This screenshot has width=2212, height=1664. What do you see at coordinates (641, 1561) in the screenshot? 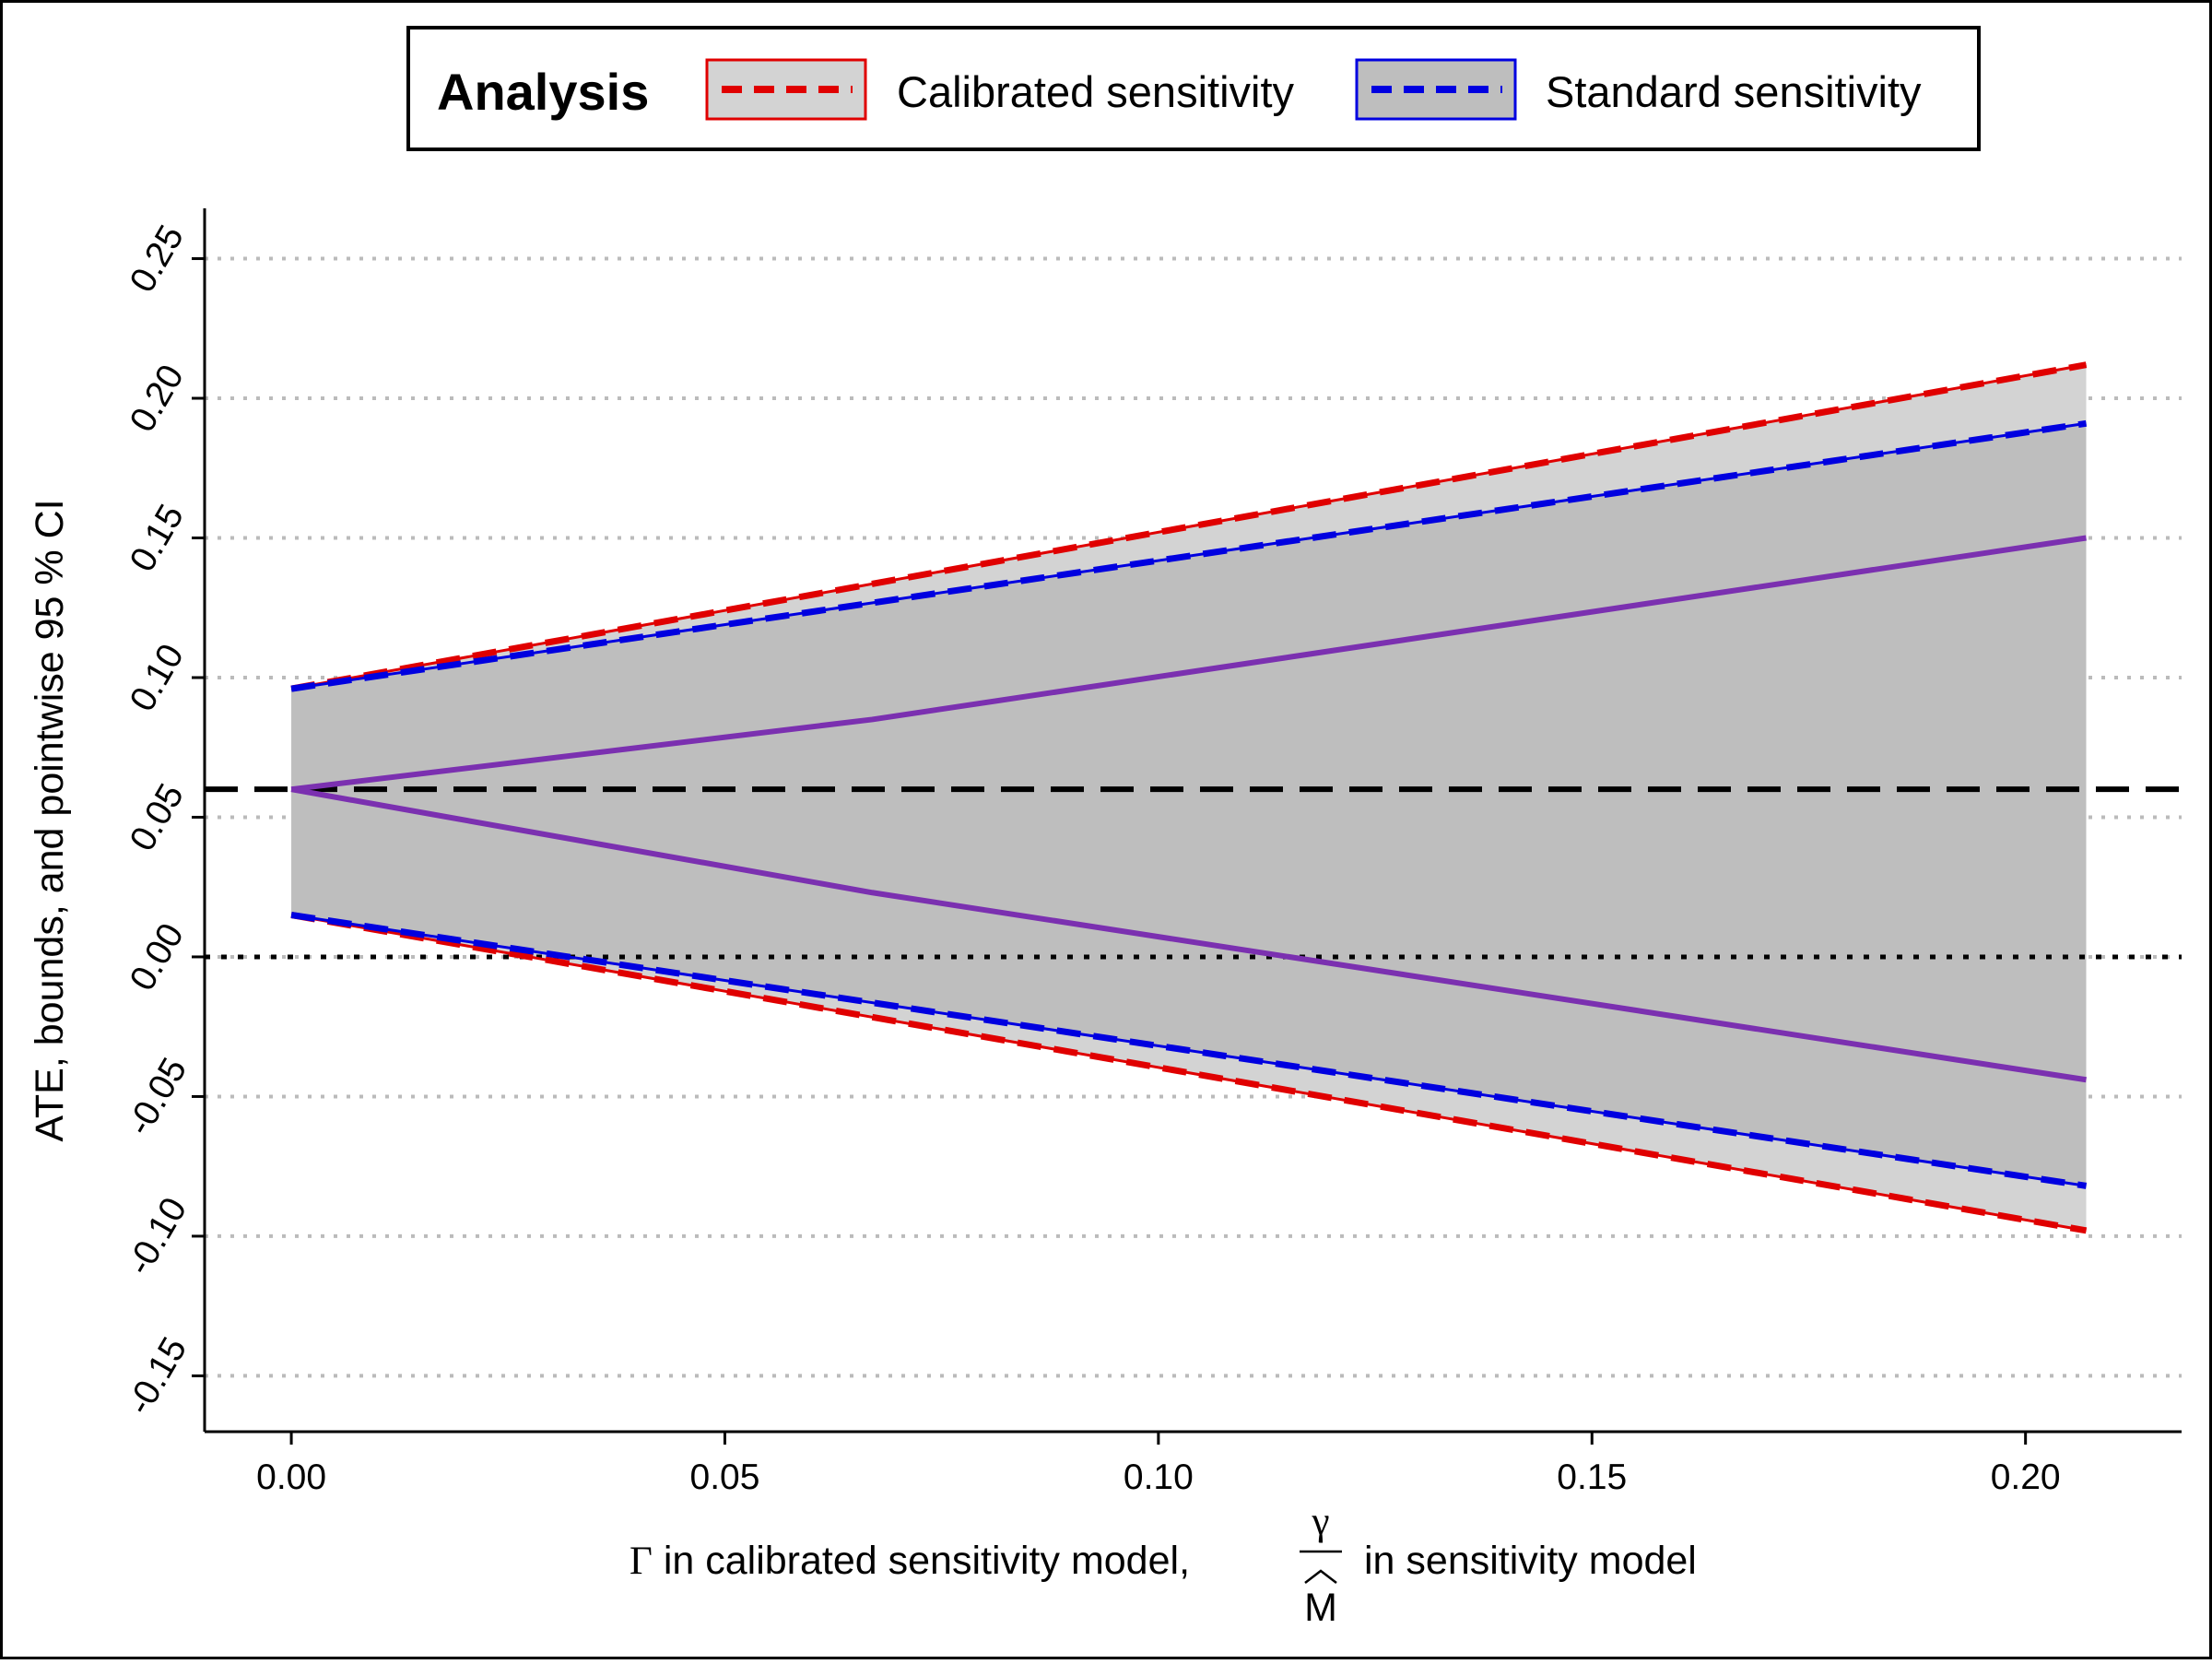
I see `x-axis-title-gamma: Γ` at bounding box center [641, 1561].